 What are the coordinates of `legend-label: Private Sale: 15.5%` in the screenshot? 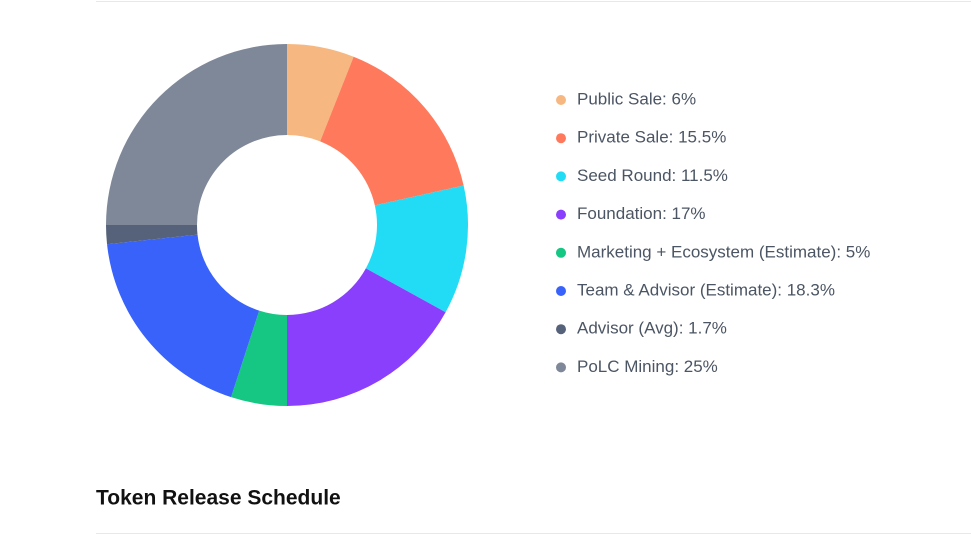 It's located at (651, 137).